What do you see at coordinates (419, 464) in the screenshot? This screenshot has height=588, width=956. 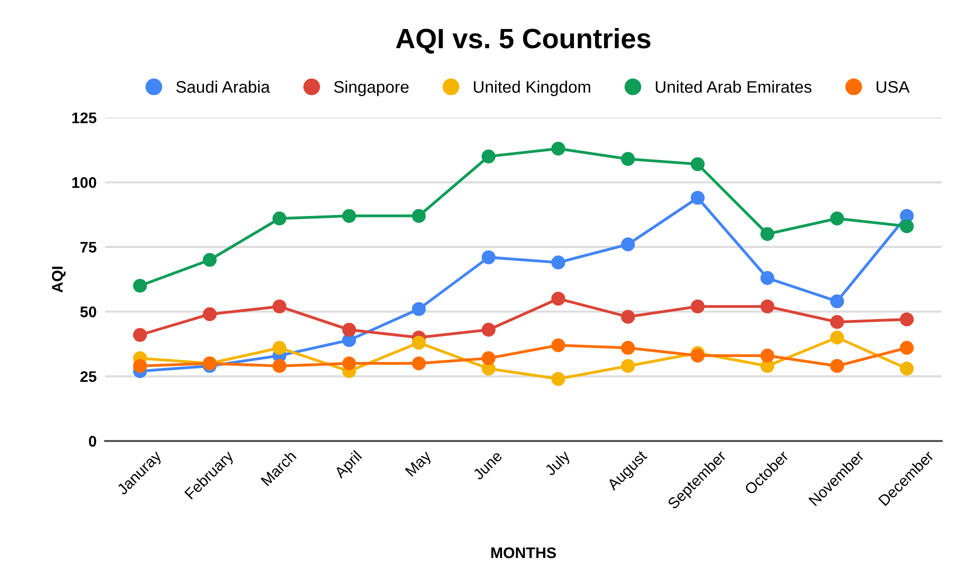 I see `x-tick-label: May` at bounding box center [419, 464].